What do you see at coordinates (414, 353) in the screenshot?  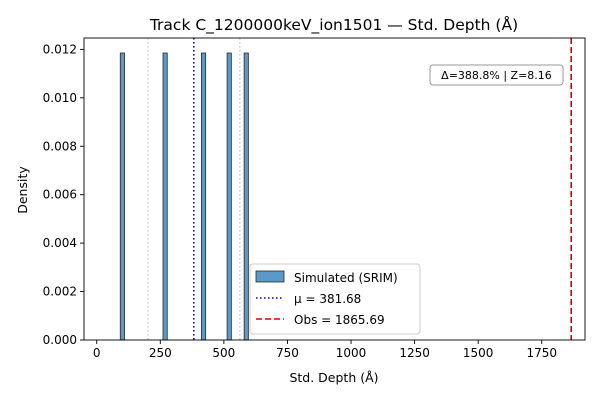 I see `x-tick-label: 1250` at bounding box center [414, 353].